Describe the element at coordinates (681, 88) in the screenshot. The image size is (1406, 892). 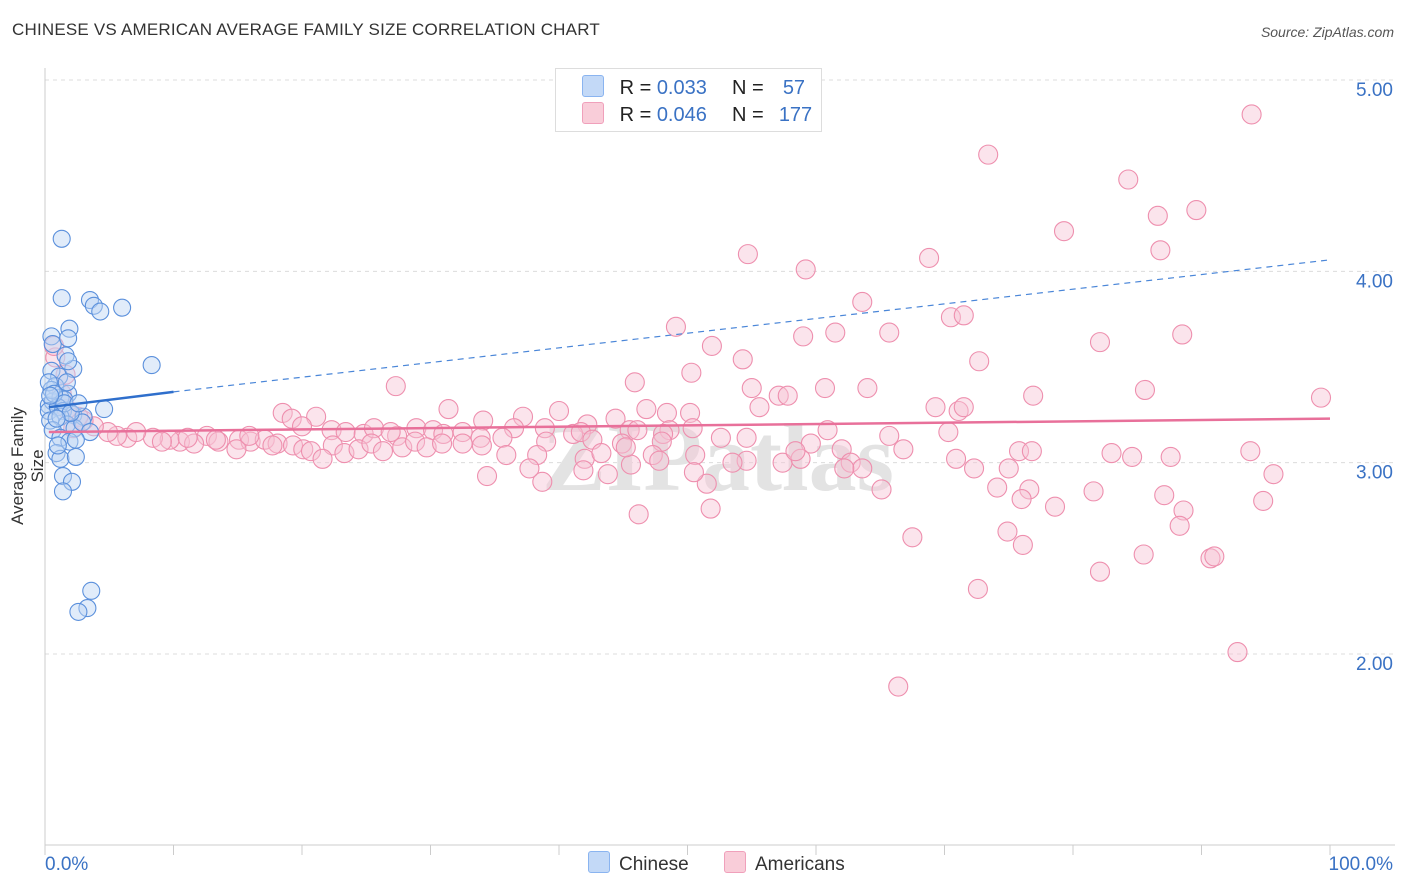
I see `legend-r-value: 0.033` at that location.